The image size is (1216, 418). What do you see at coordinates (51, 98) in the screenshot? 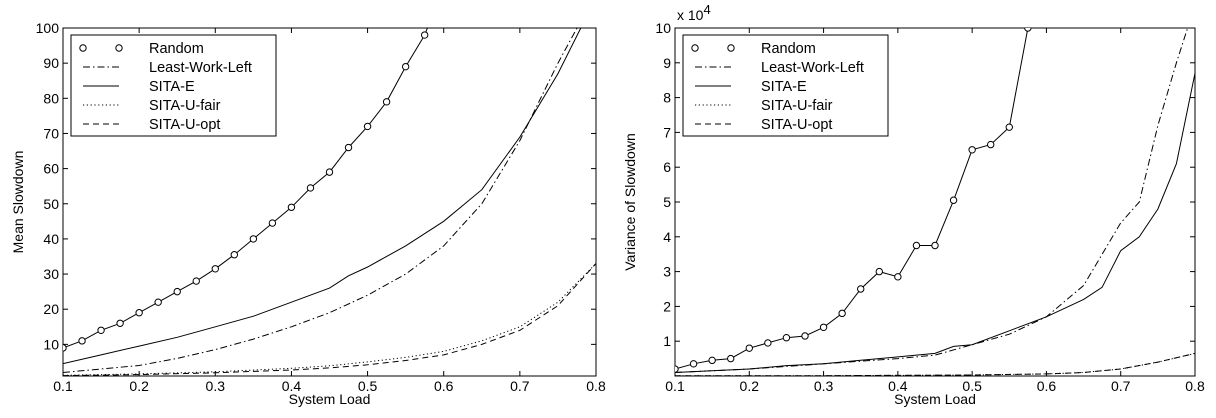
I see `y-tick-label: 80` at bounding box center [51, 98].